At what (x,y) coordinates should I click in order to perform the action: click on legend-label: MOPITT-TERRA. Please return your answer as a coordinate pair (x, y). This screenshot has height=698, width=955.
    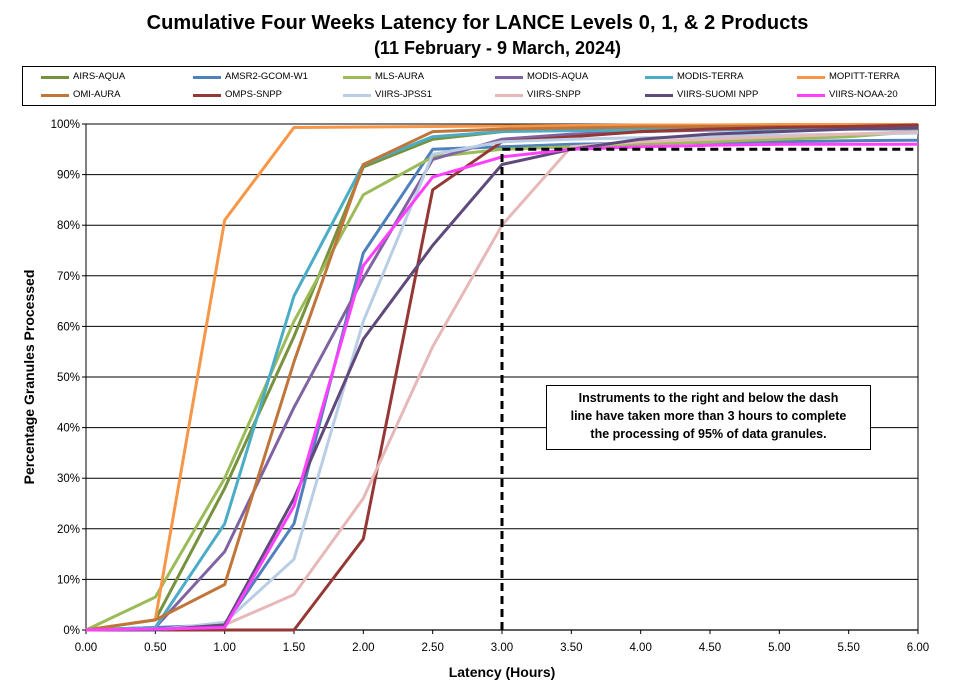
    Looking at the image, I should click on (864, 76).